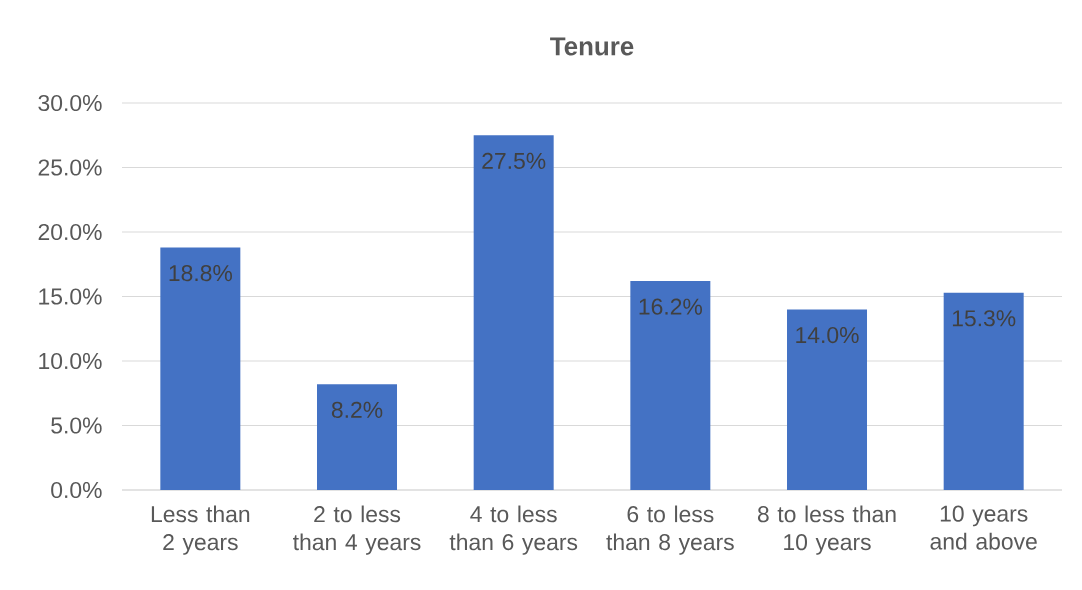 Image resolution: width=1082 pixels, height=590 pixels. What do you see at coordinates (200, 273) in the screenshot?
I see `data-label: 18.8%` at bounding box center [200, 273].